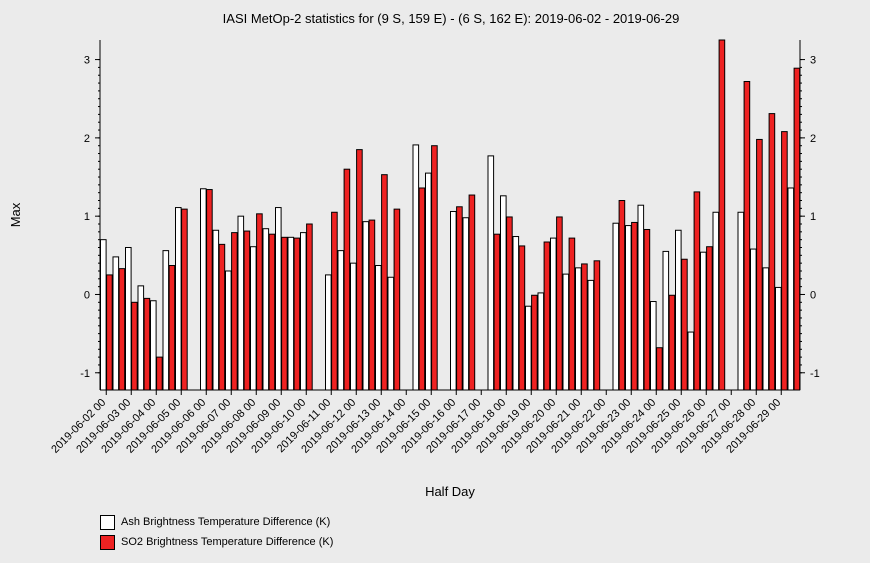 This screenshot has height=563, width=870. I want to click on legend-swatch-so2, so click(107, 542).